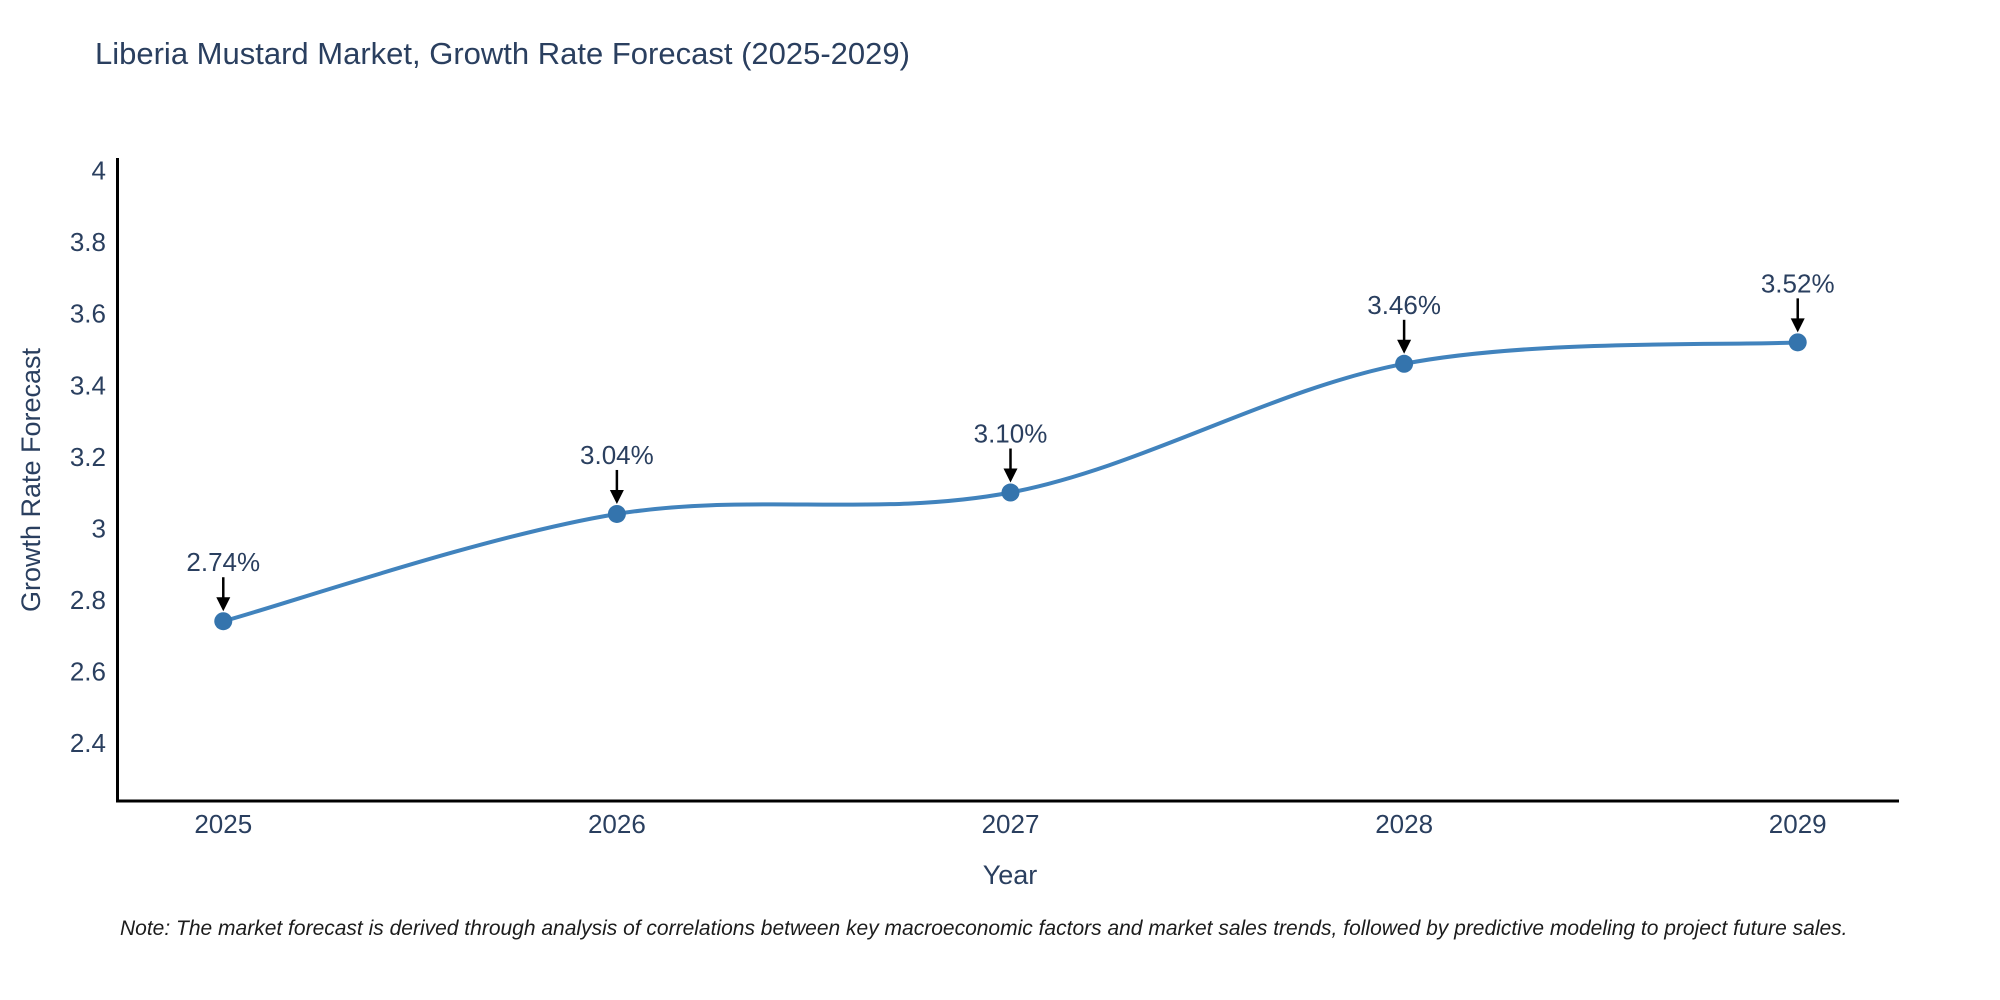  Describe the element at coordinates (99, 171) in the screenshot. I see `y-tick-label: 4` at that location.